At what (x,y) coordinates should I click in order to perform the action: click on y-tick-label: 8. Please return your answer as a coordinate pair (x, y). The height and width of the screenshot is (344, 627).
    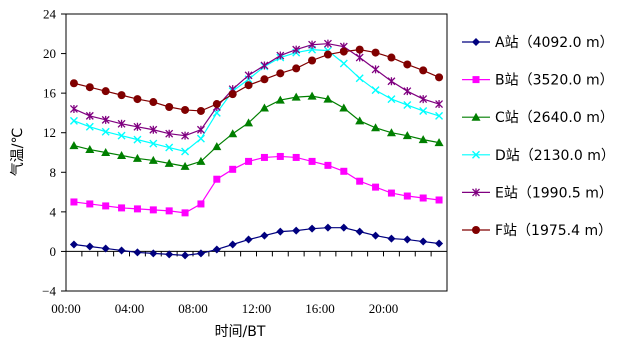
    Looking at the image, I should click on (53, 172).